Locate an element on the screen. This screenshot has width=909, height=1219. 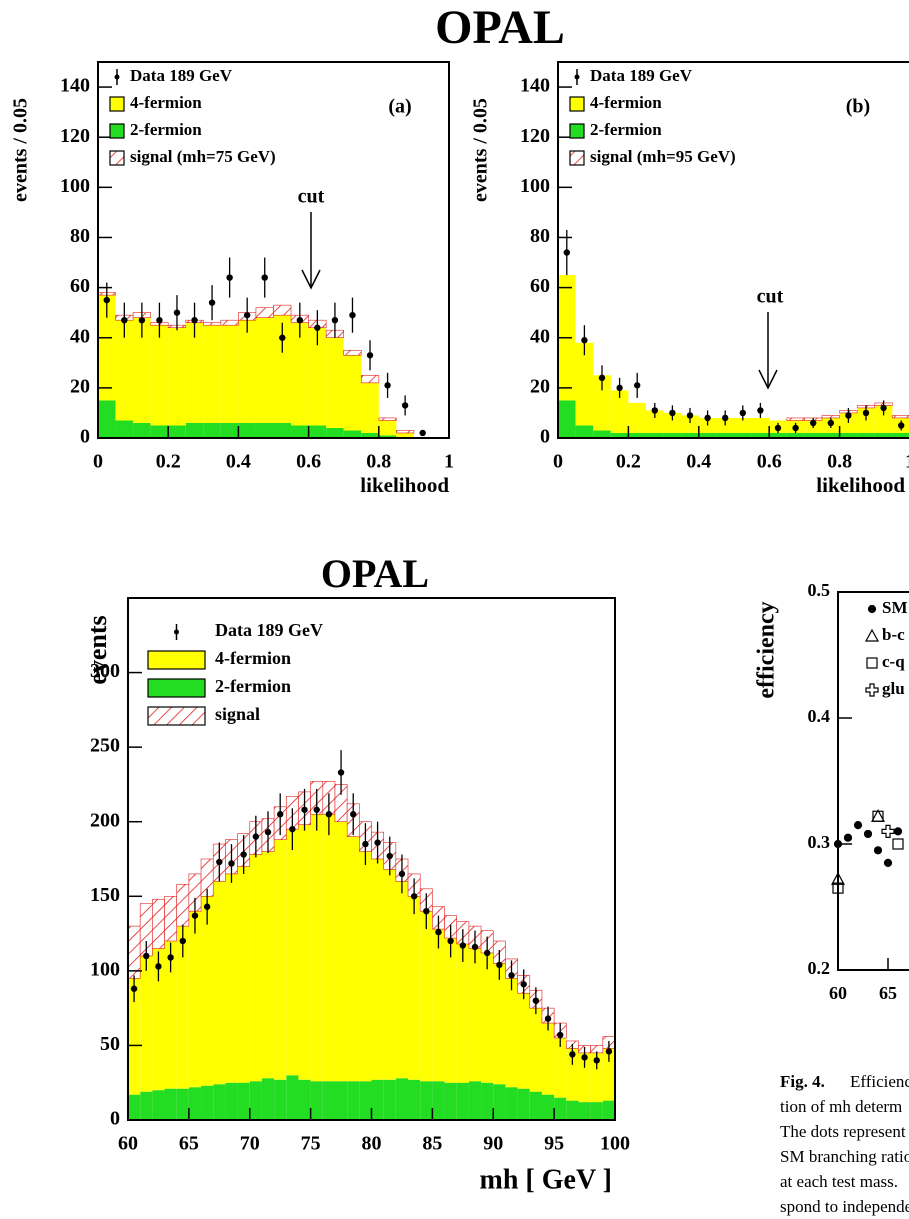
x-tick-label: 70 is located at coordinates (250, 1144).